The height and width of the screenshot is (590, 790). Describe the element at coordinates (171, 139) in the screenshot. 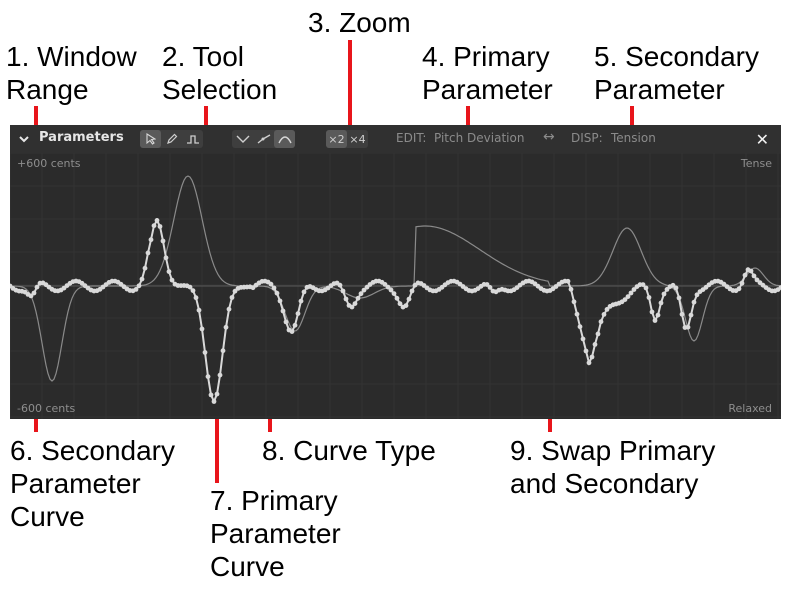

I see `pencil-tool-button` at that location.